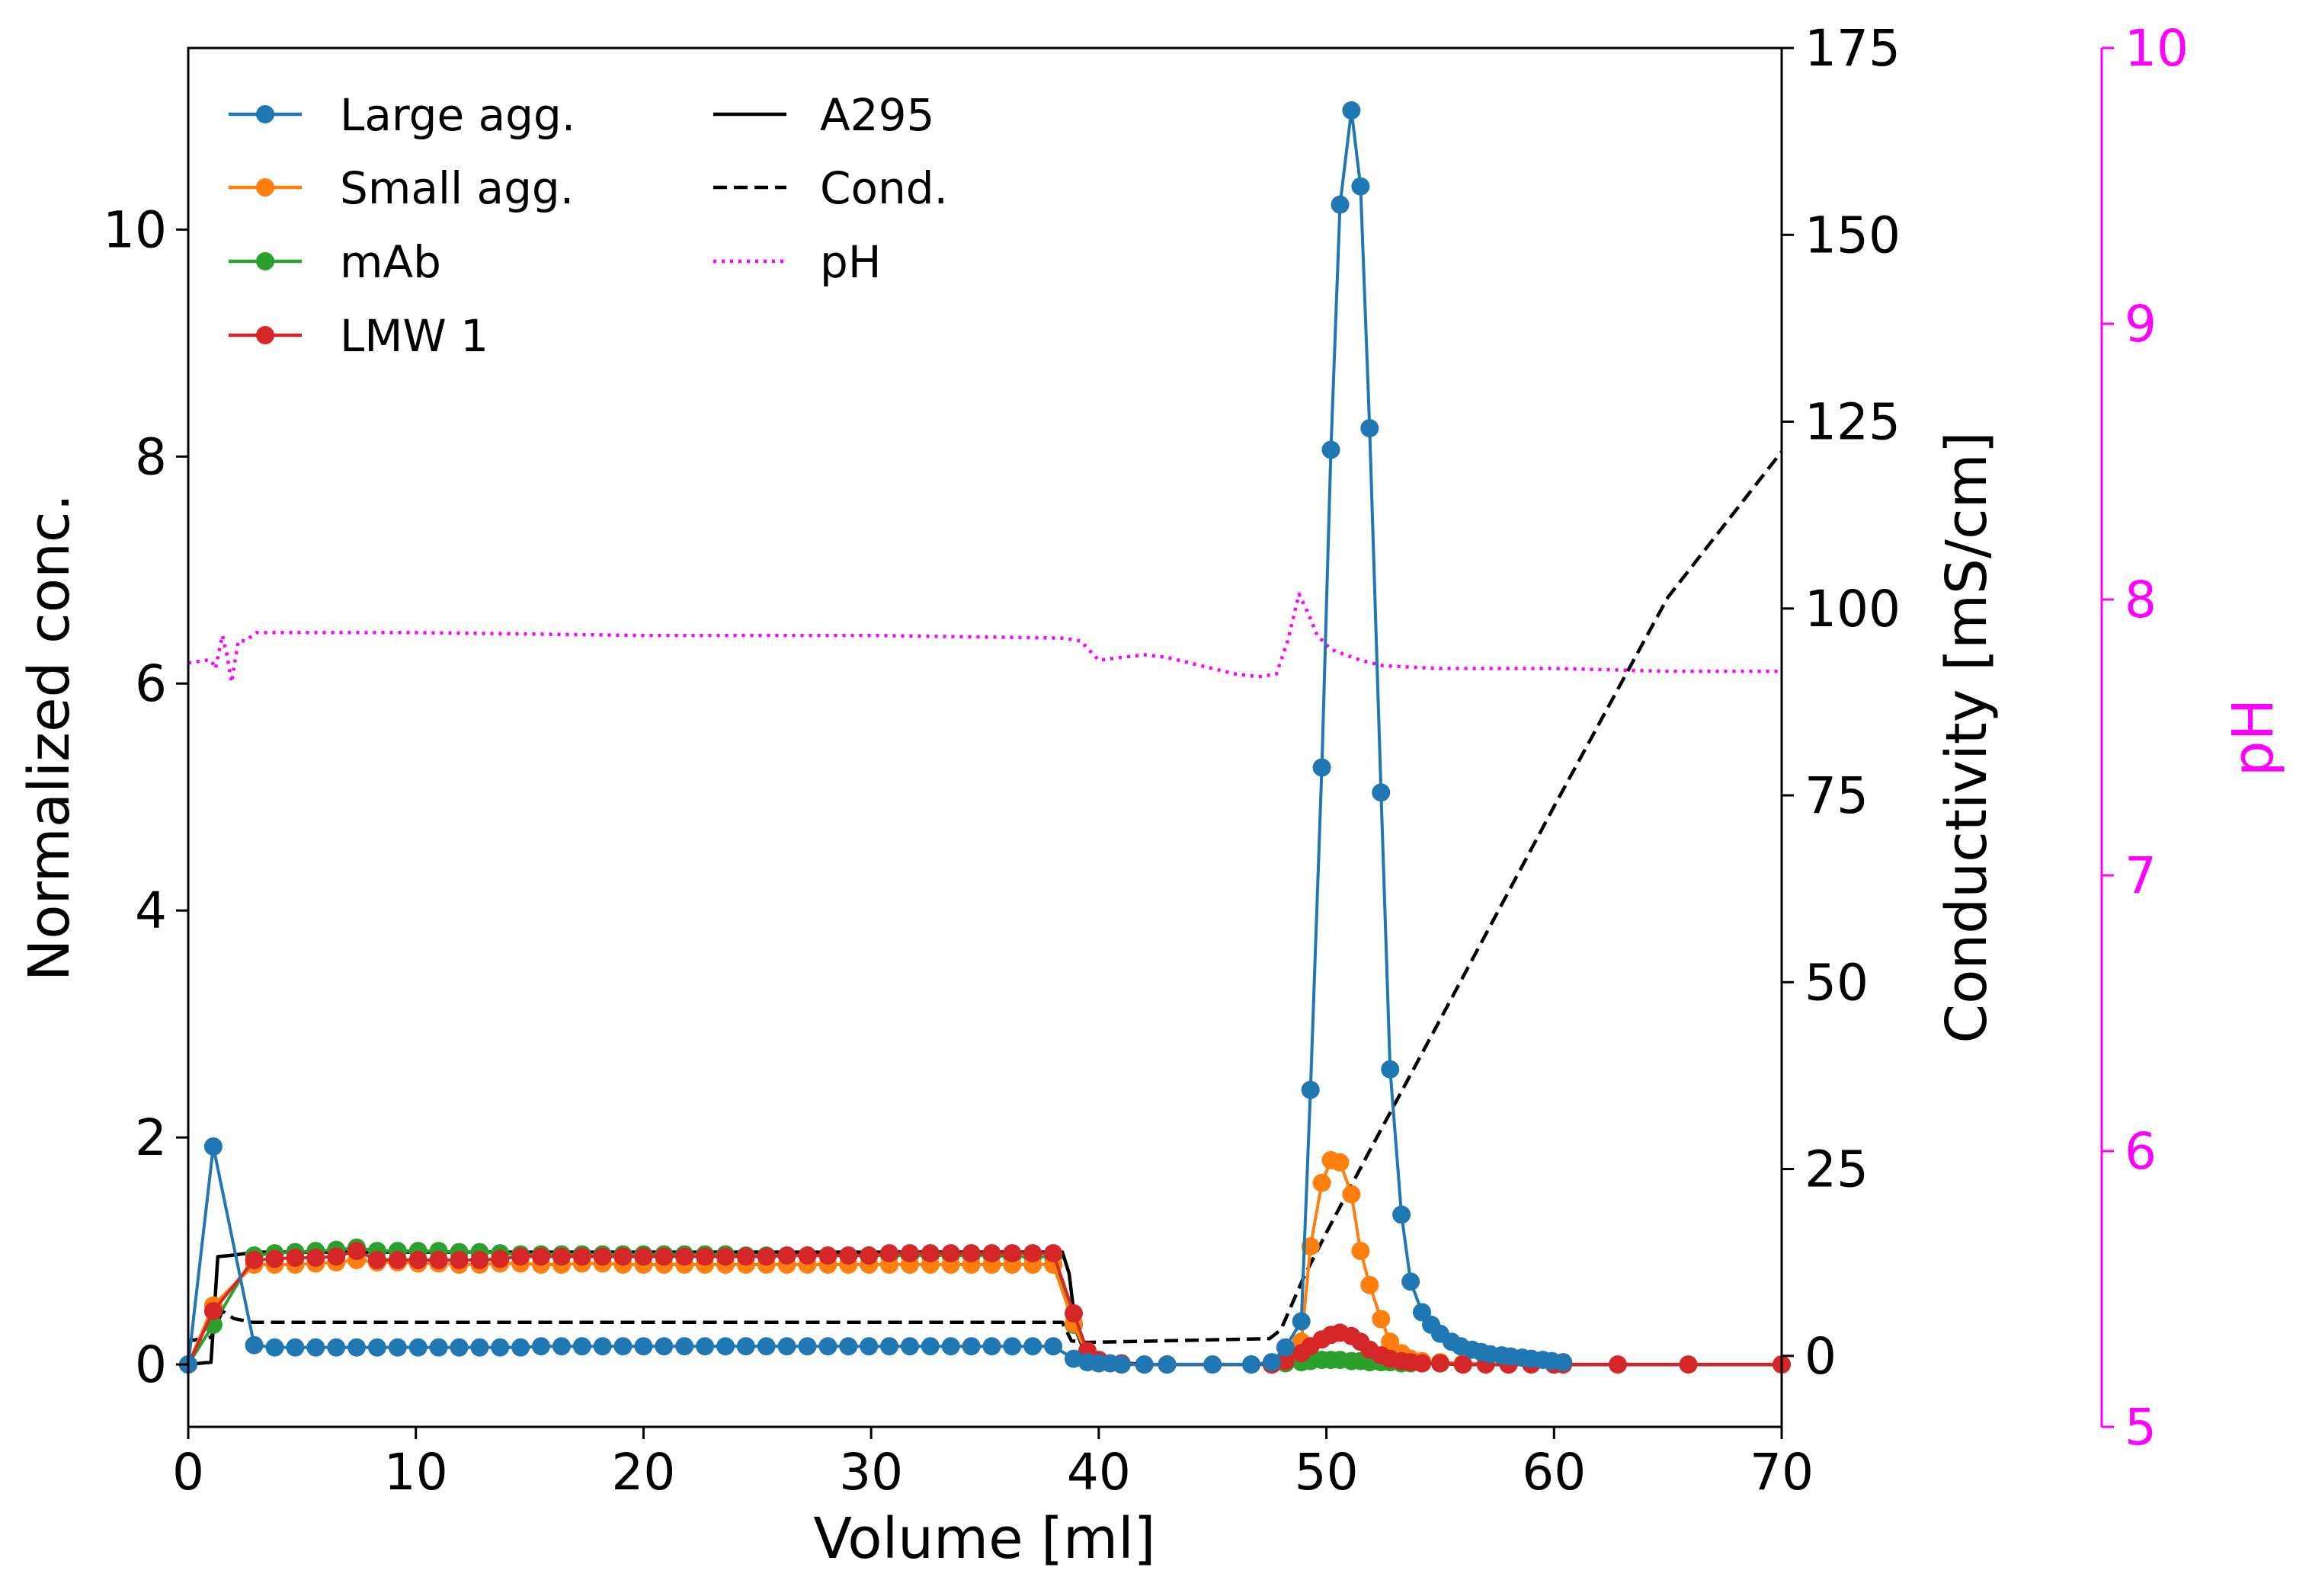 This screenshot has width=2309, height=1596. What do you see at coordinates (2141, 1151) in the screenshot?
I see `ph-tick-label: 6` at bounding box center [2141, 1151].